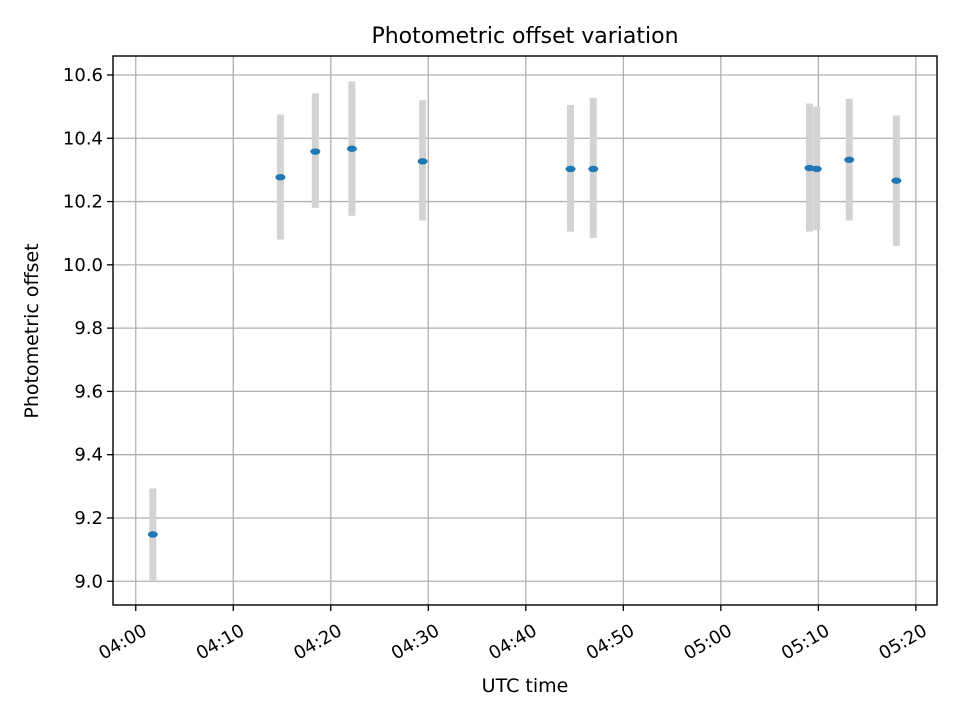 Image resolution: width=960 pixels, height=724 pixels. I want to click on x-axis-label: UTC time, so click(525, 686).